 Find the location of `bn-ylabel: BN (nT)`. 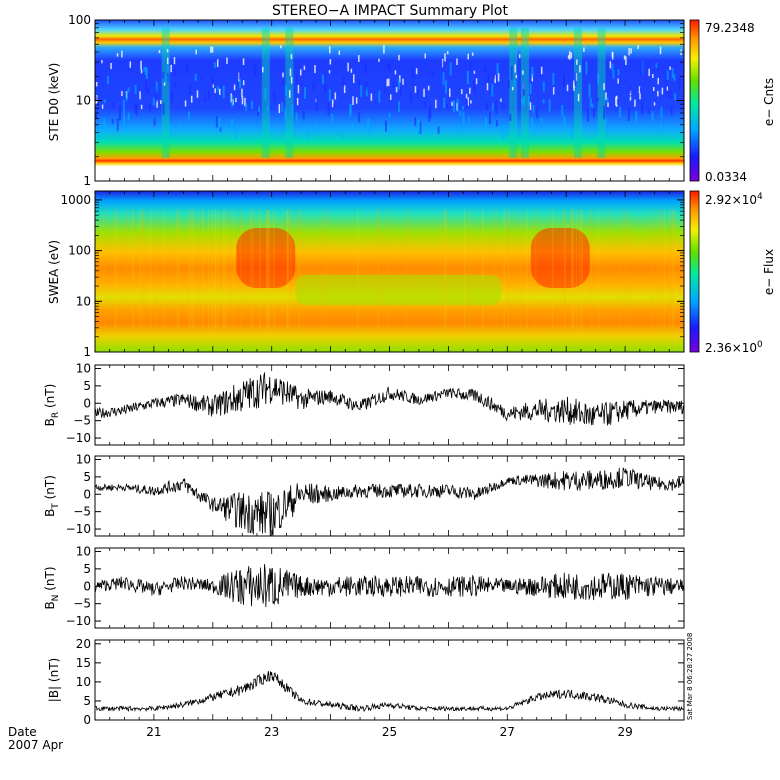

bn-ylabel: BN (nT) is located at coordinates (52, 587).